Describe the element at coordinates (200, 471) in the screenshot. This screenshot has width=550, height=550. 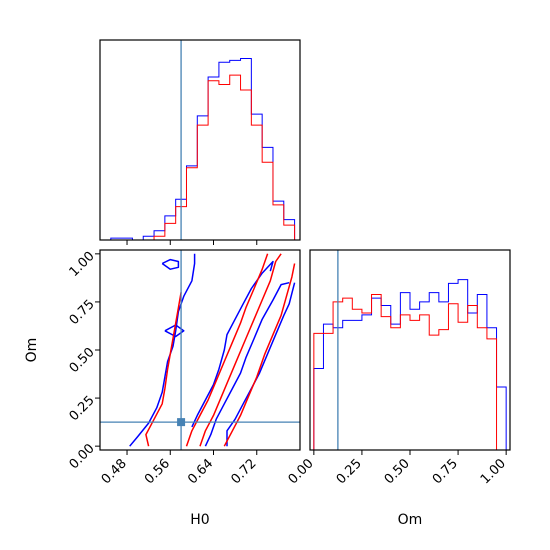
I see `x-tick-label: 0.64` at that location.